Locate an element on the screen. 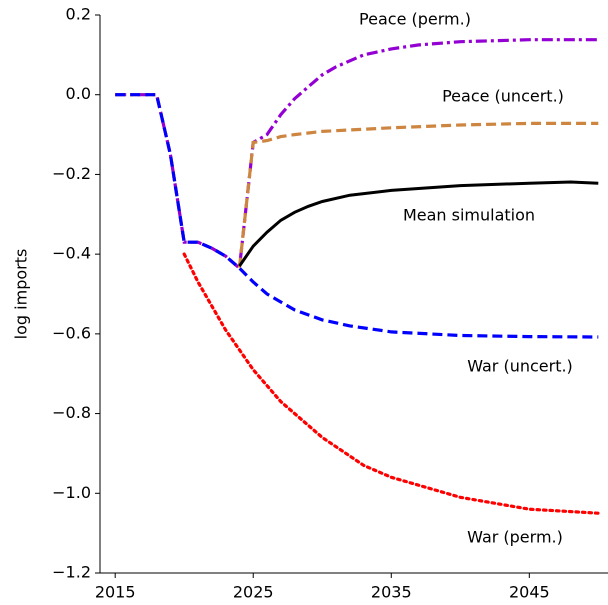  series-line is located at coordinates (418, 223).